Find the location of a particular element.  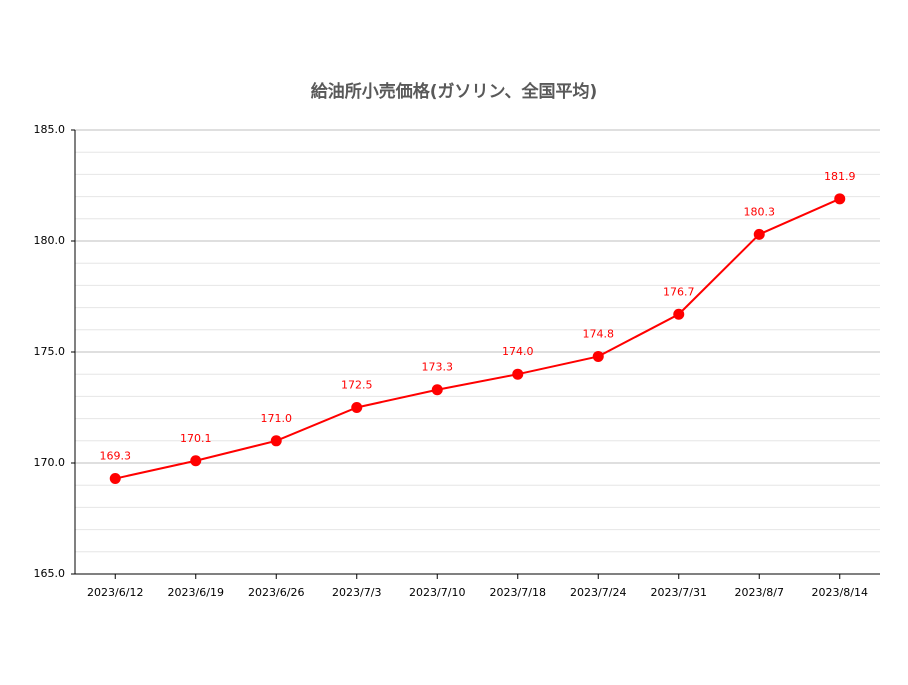

x-tick-label: 2023/6/19 is located at coordinates (196, 592).